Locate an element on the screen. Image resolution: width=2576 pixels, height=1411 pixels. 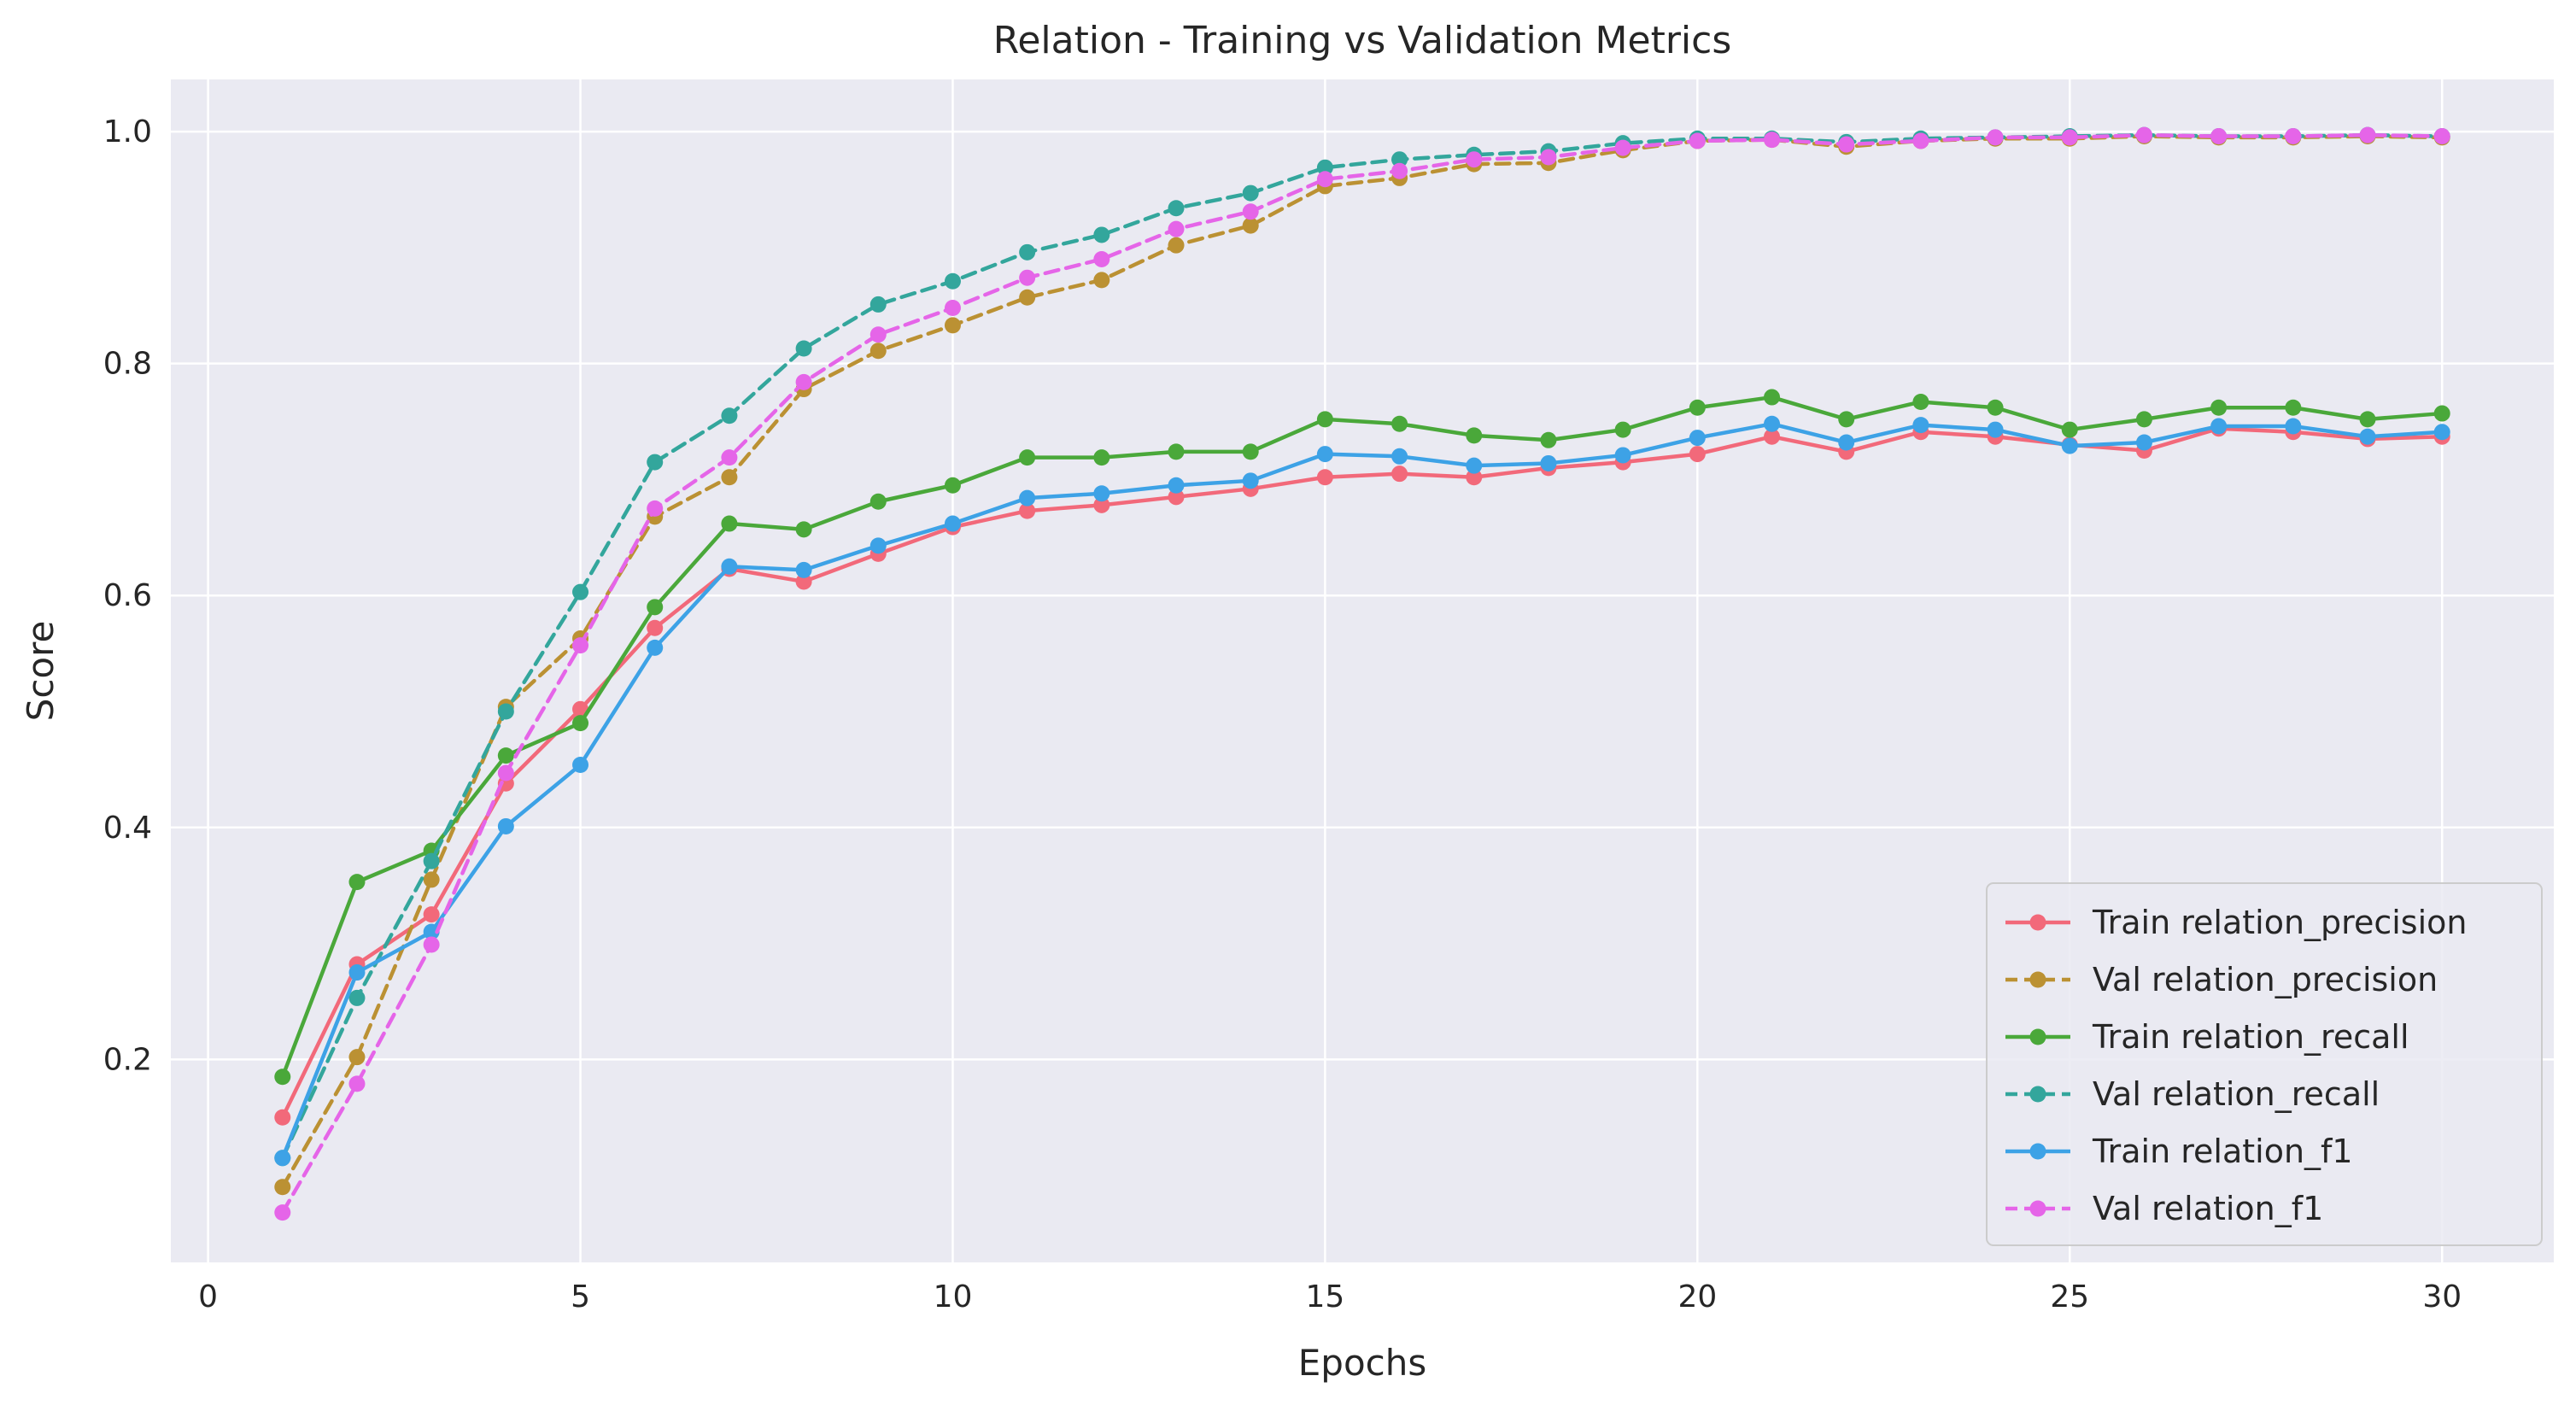
y-tick-label: 0.2 is located at coordinates (127, 1059).